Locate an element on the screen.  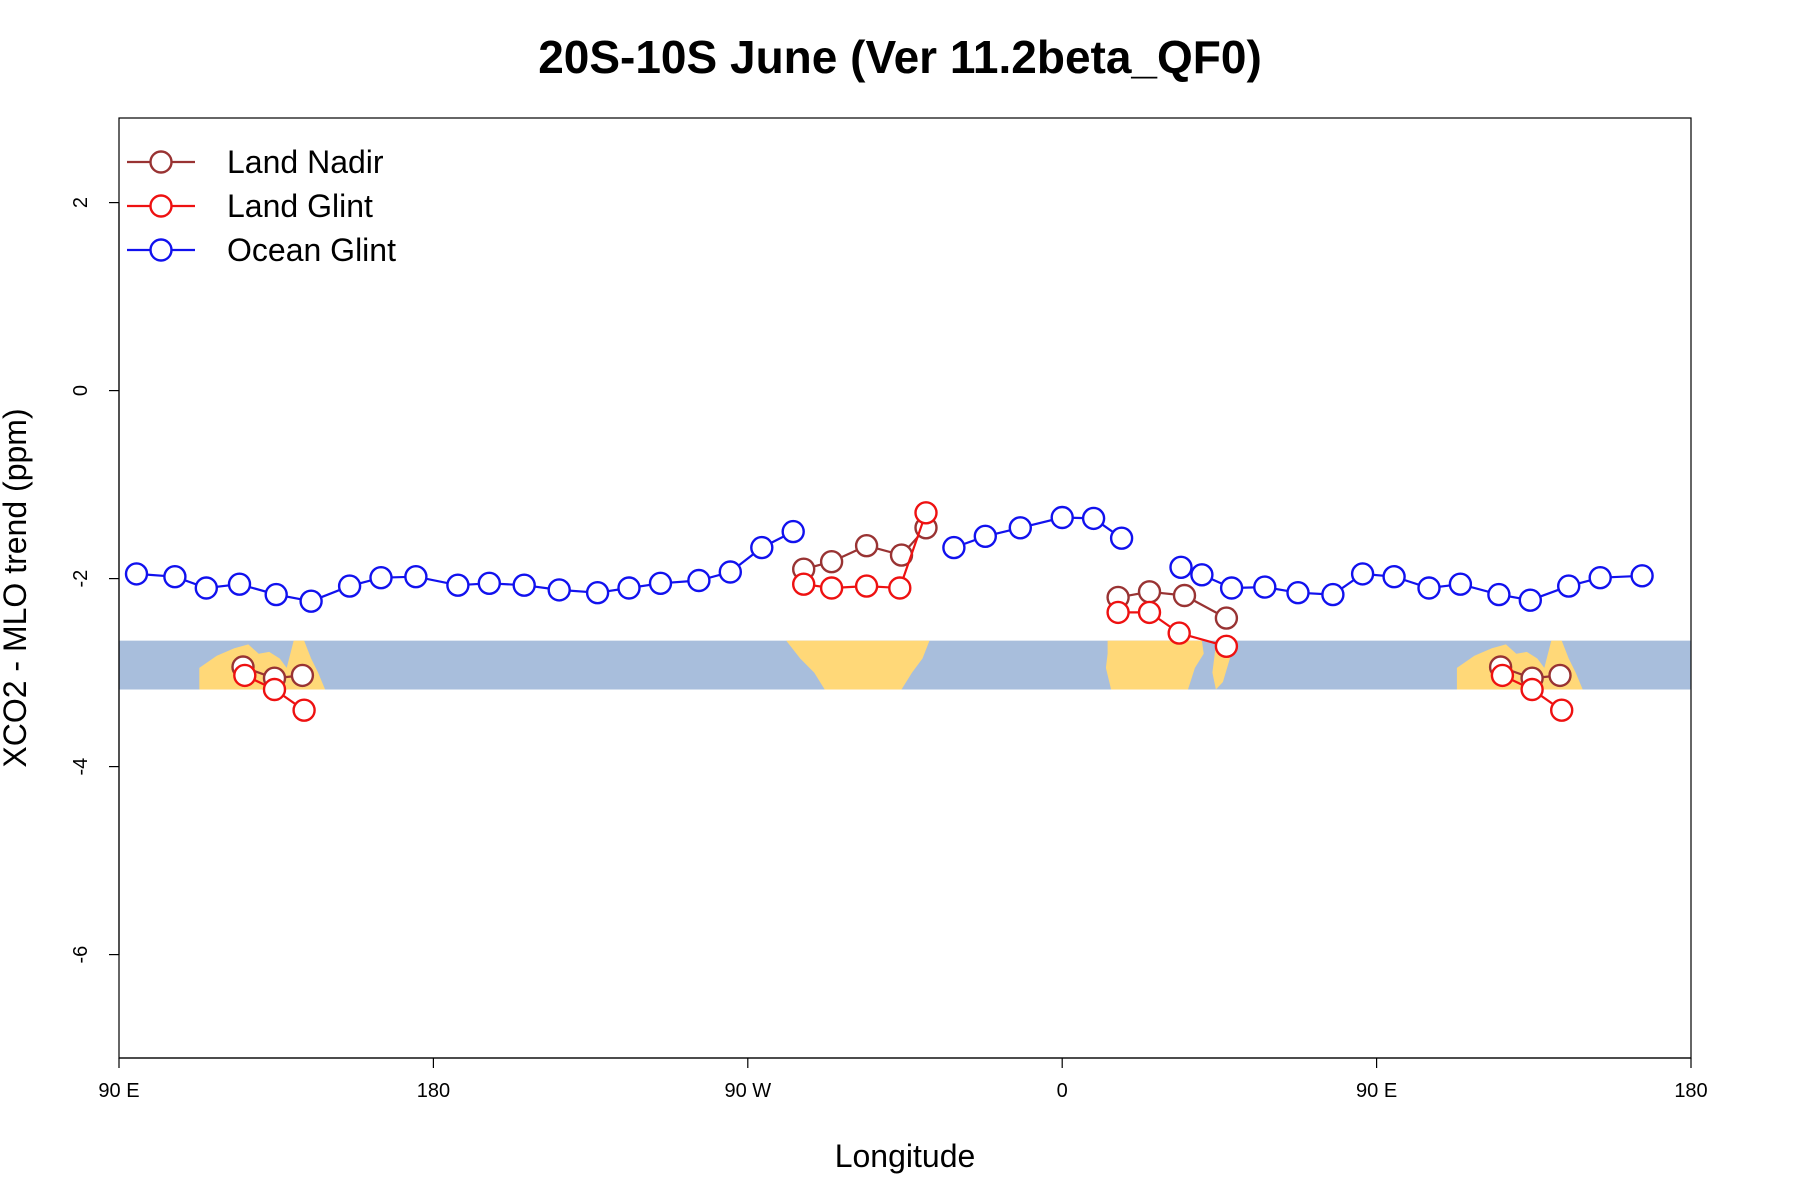
legend: Land Nadir Land Glint Ocean Glint is located at coordinates (261, 206).